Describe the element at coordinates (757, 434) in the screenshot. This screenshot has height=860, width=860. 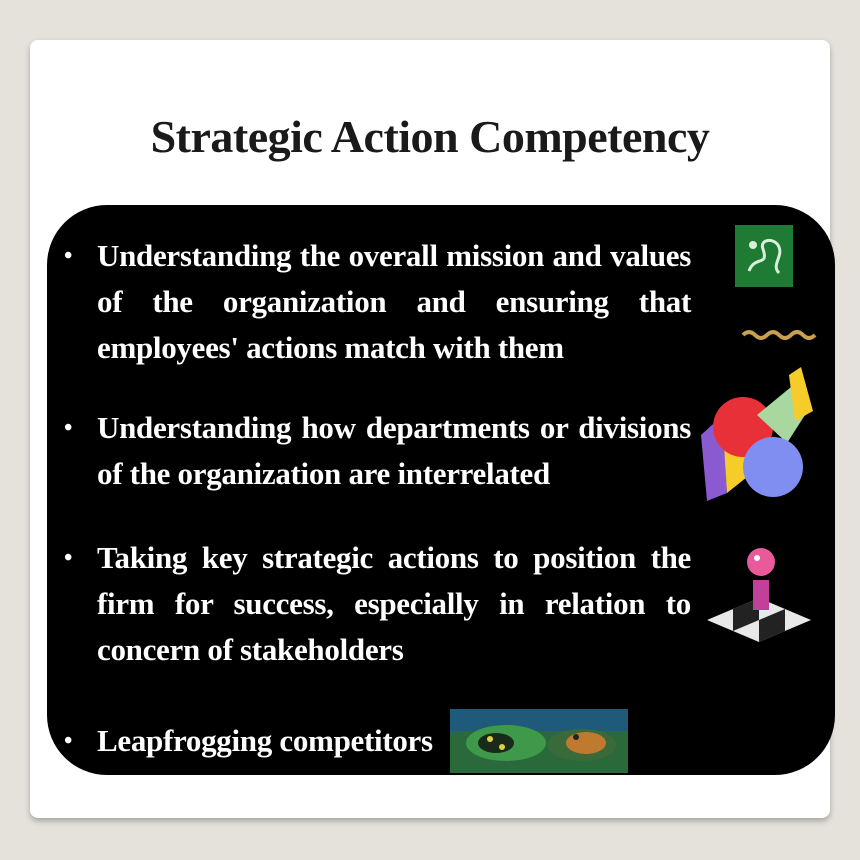
I see `pie-chart-clipart-icon` at that location.